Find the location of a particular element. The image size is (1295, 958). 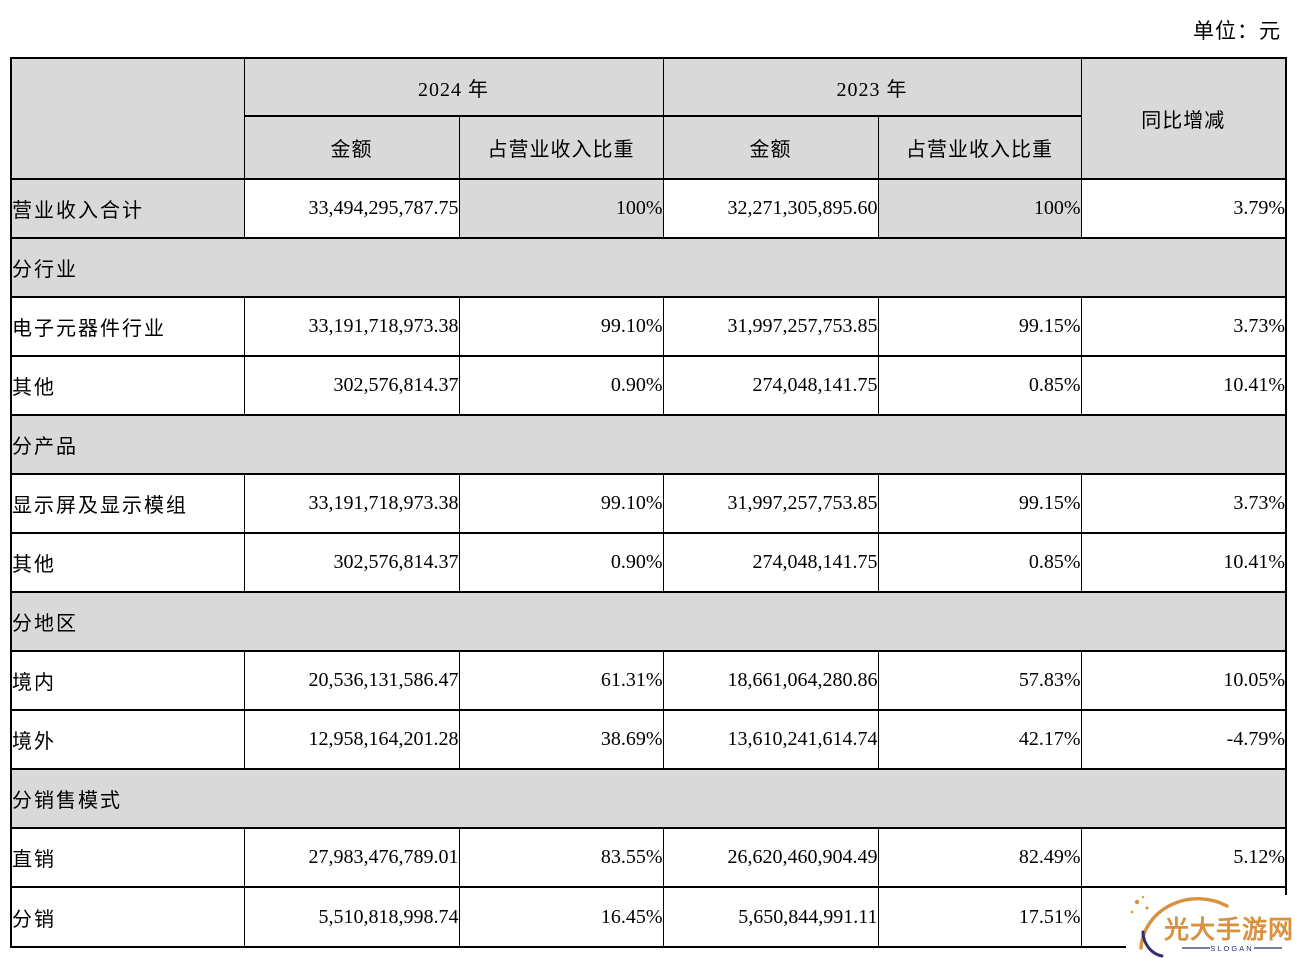

section-row-by-industry: 分行业 is located at coordinates (648, 267).